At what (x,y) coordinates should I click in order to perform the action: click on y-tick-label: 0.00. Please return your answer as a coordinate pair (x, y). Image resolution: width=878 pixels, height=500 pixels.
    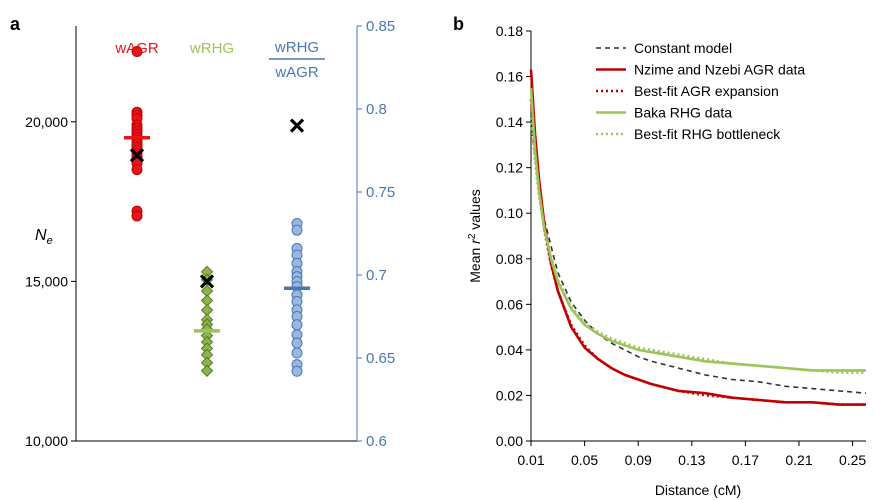
    Looking at the image, I should click on (509, 441).